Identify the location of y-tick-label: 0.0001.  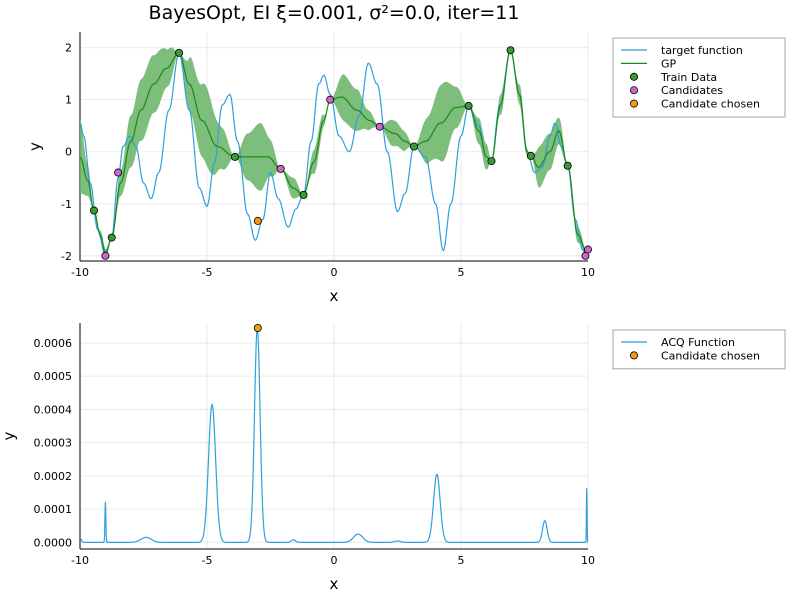
(53, 509).